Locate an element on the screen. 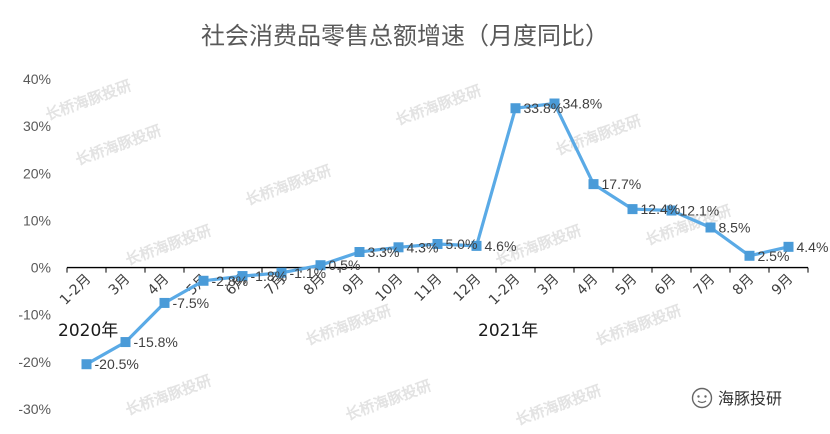 Image resolution: width=830 pixels, height=434 pixels. watermark-5: 长桥海豚投研 is located at coordinates (168, 245).